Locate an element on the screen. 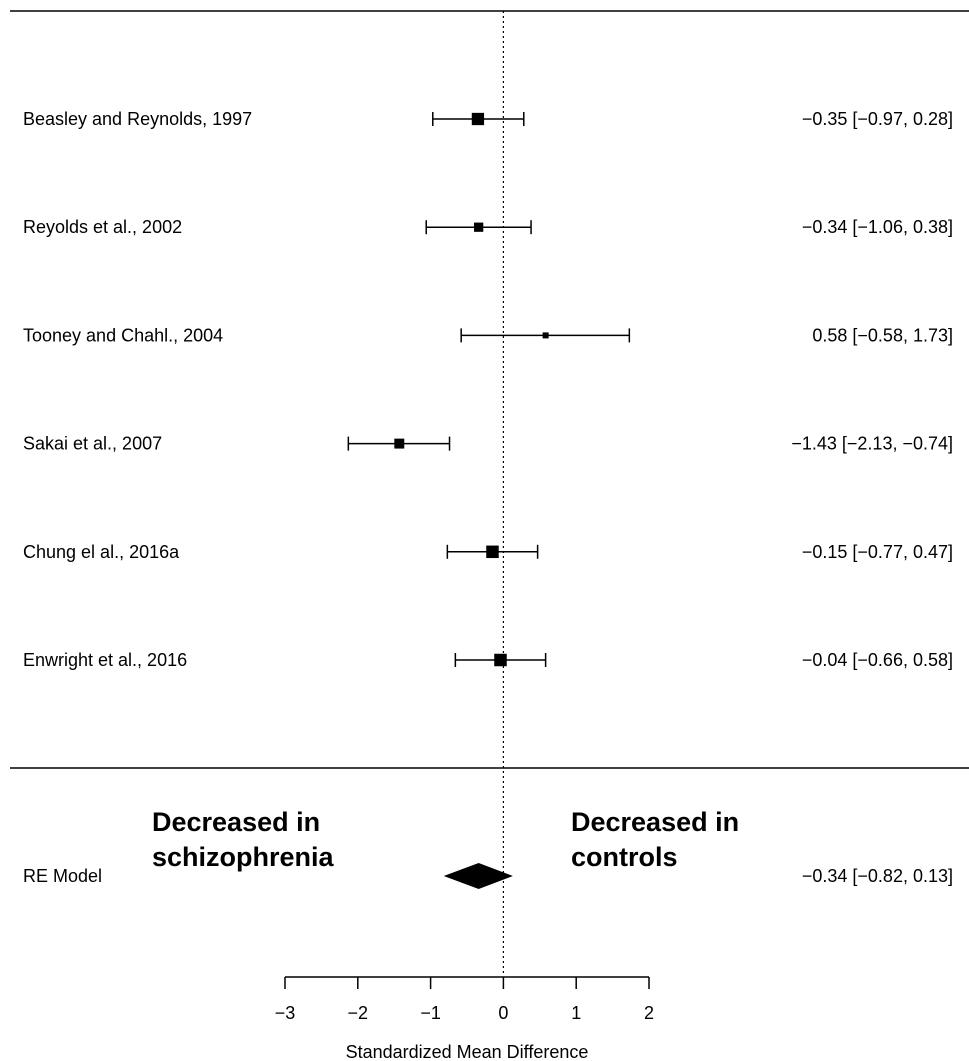 Image resolution: width=969 pixels, height=1061 pixels. study-label: Beasley and Reynolds, 1997 is located at coordinates (137, 119).